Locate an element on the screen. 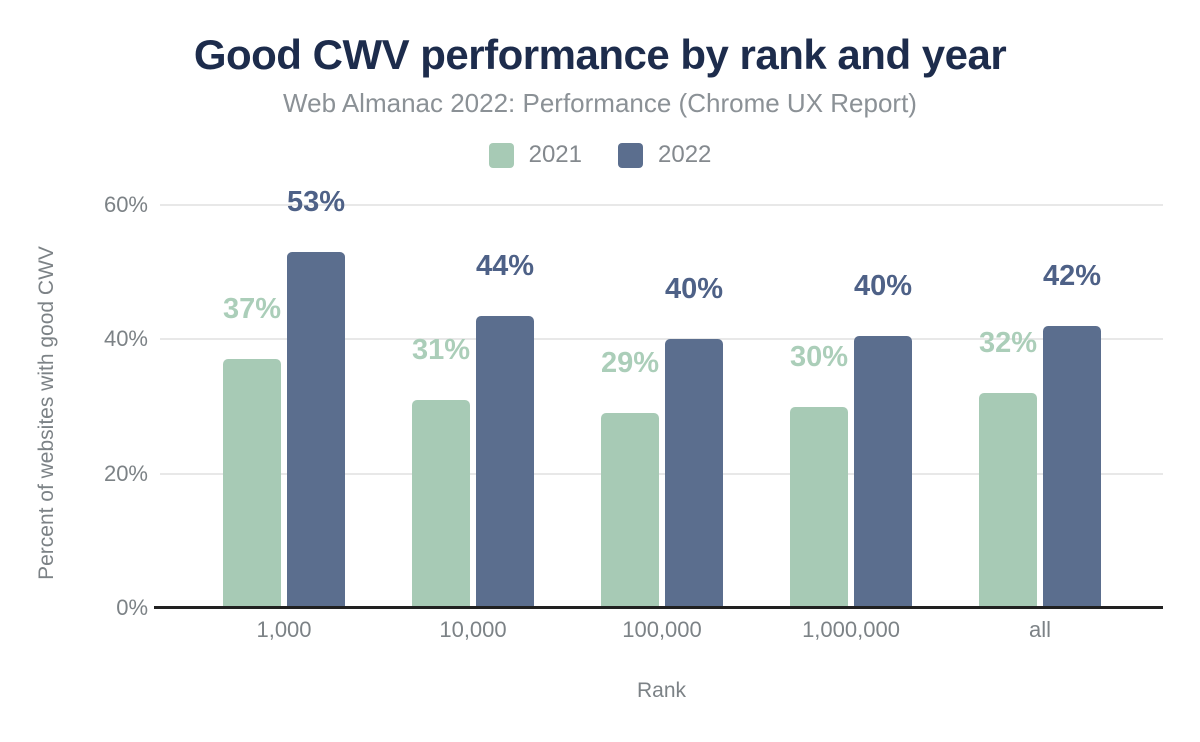  y-tick-20pct: 20% is located at coordinates (125, 473).